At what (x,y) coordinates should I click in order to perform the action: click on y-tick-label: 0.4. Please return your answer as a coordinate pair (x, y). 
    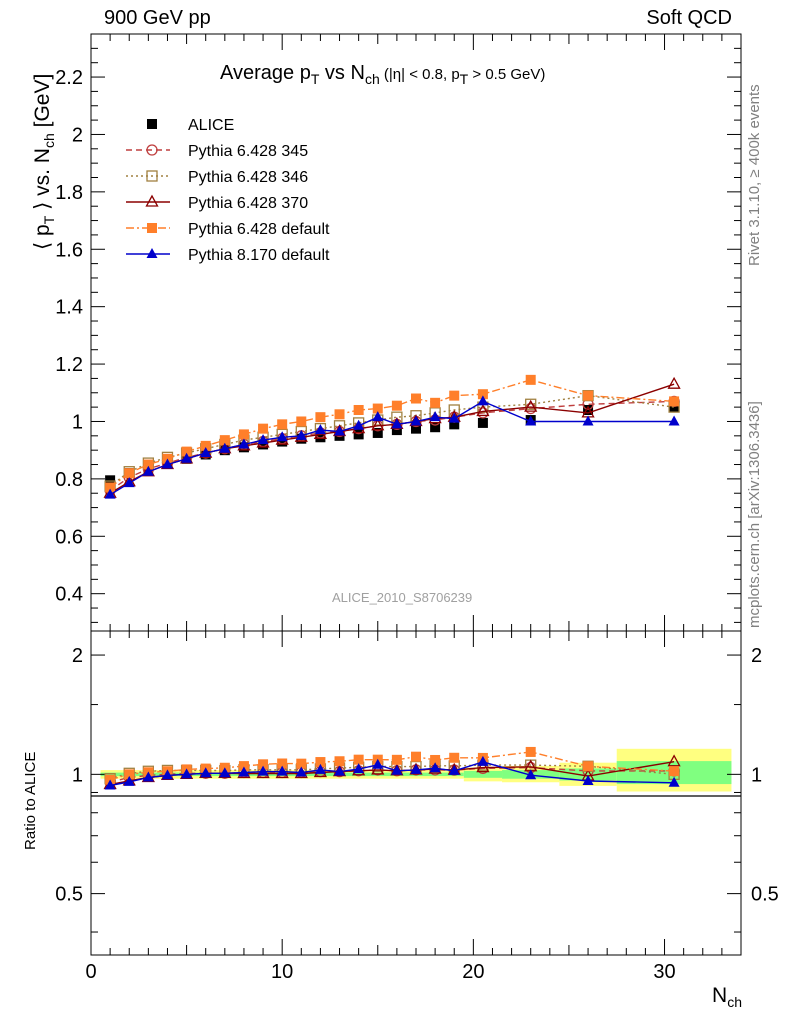
    Looking at the image, I should click on (69, 595).